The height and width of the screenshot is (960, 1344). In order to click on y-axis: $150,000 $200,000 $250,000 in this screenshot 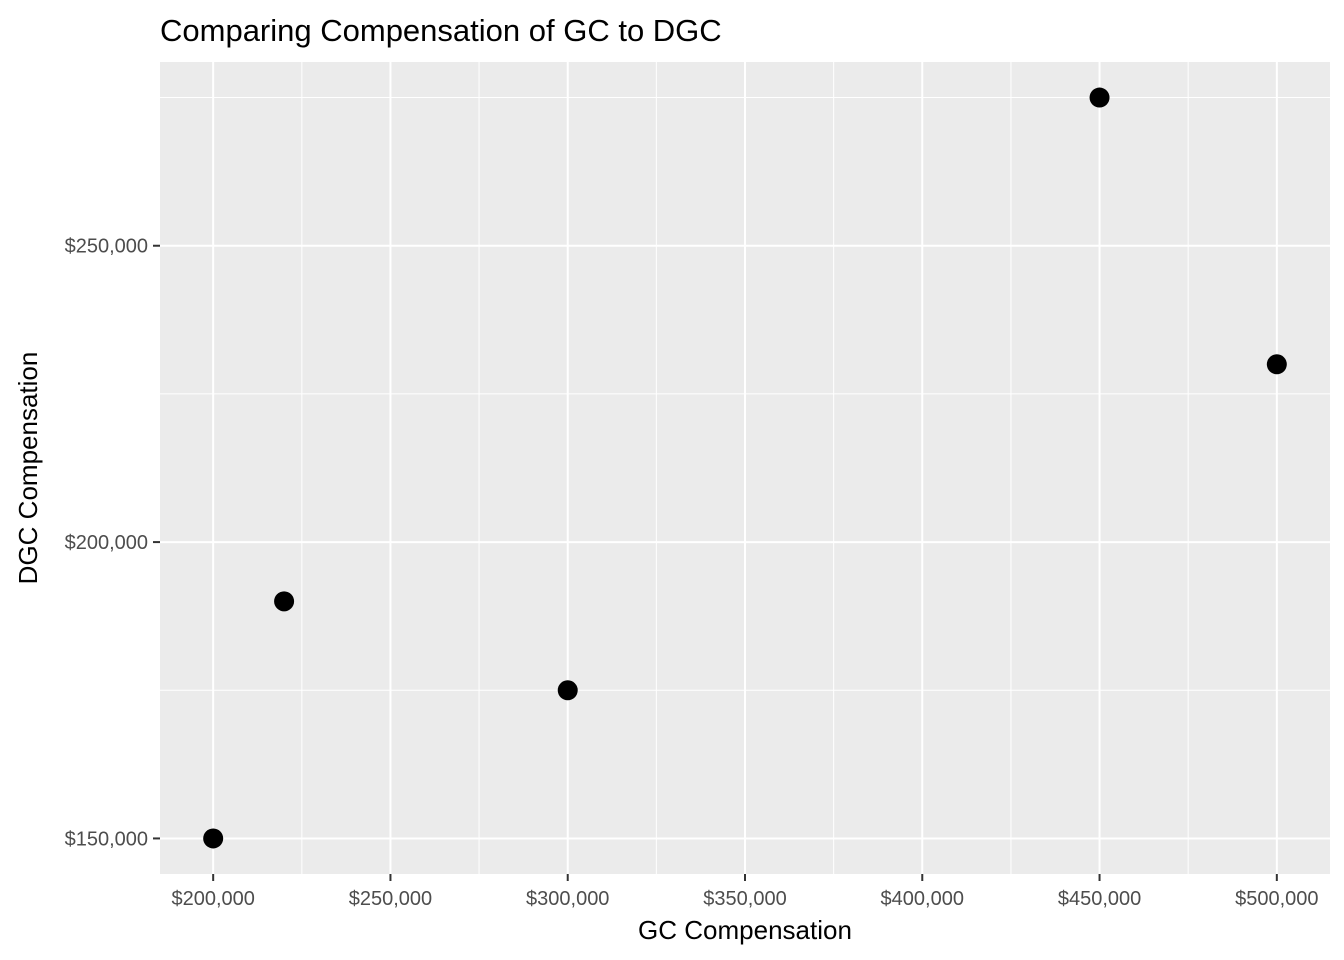, I will do `click(112, 543)`.